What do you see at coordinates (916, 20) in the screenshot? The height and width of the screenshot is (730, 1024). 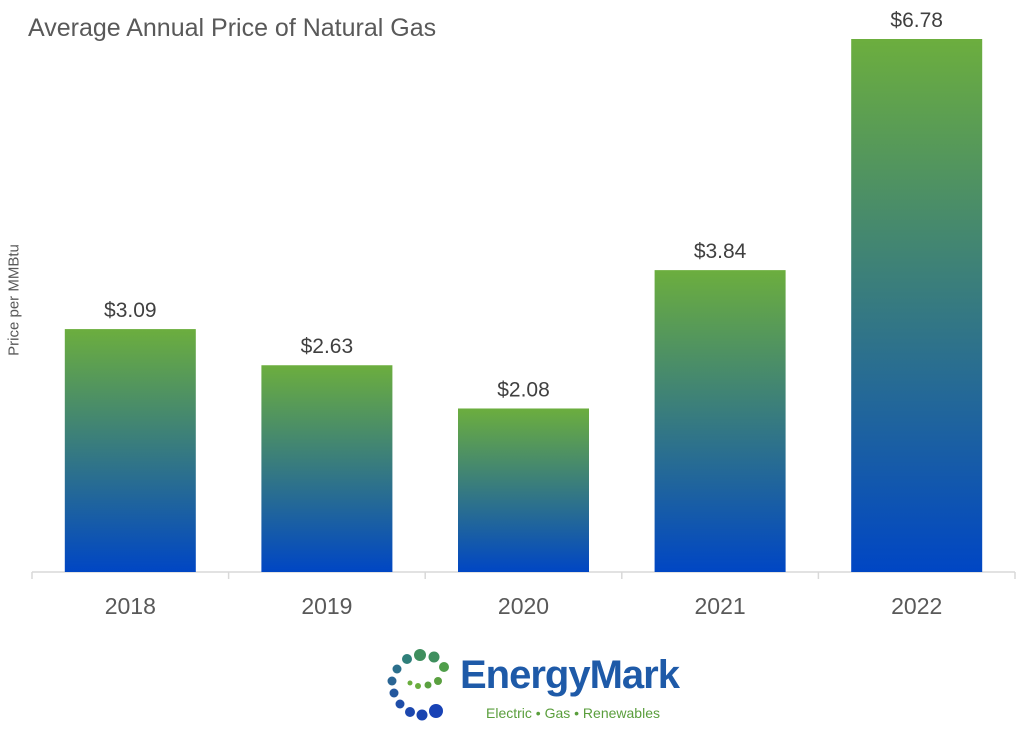 I see `data-label: $6.78` at bounding box center [916, 20].